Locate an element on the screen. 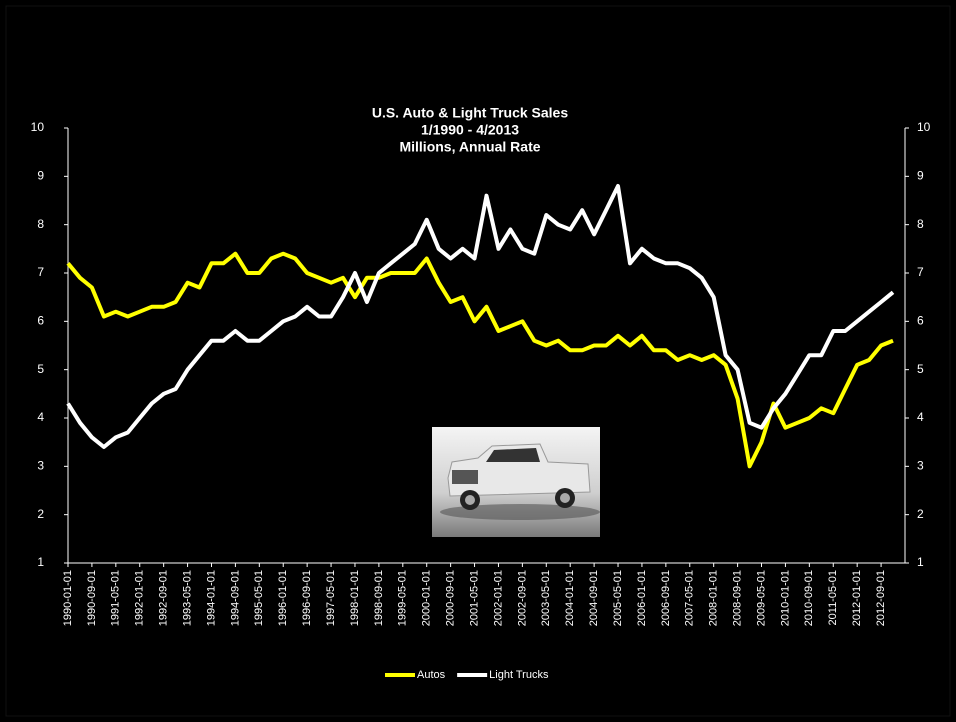 Image resolution: width=956 pixels, height=722 pixels. y2-tick-label: 2 is located at coordinates (920, 514).